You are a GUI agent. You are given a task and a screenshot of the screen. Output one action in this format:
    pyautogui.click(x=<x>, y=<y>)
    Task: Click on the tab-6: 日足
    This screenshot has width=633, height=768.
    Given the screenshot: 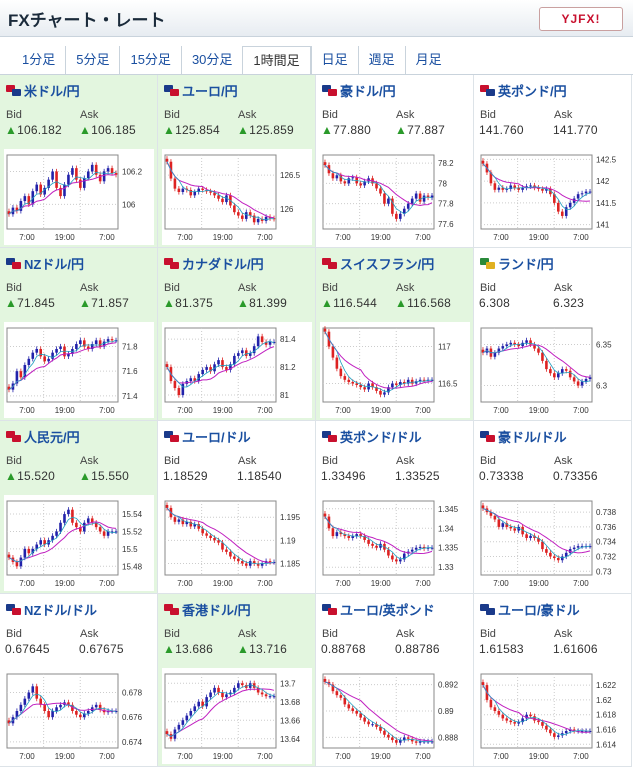 What is the action you would take?
    pyautogui.click(x=334, y=60)
    